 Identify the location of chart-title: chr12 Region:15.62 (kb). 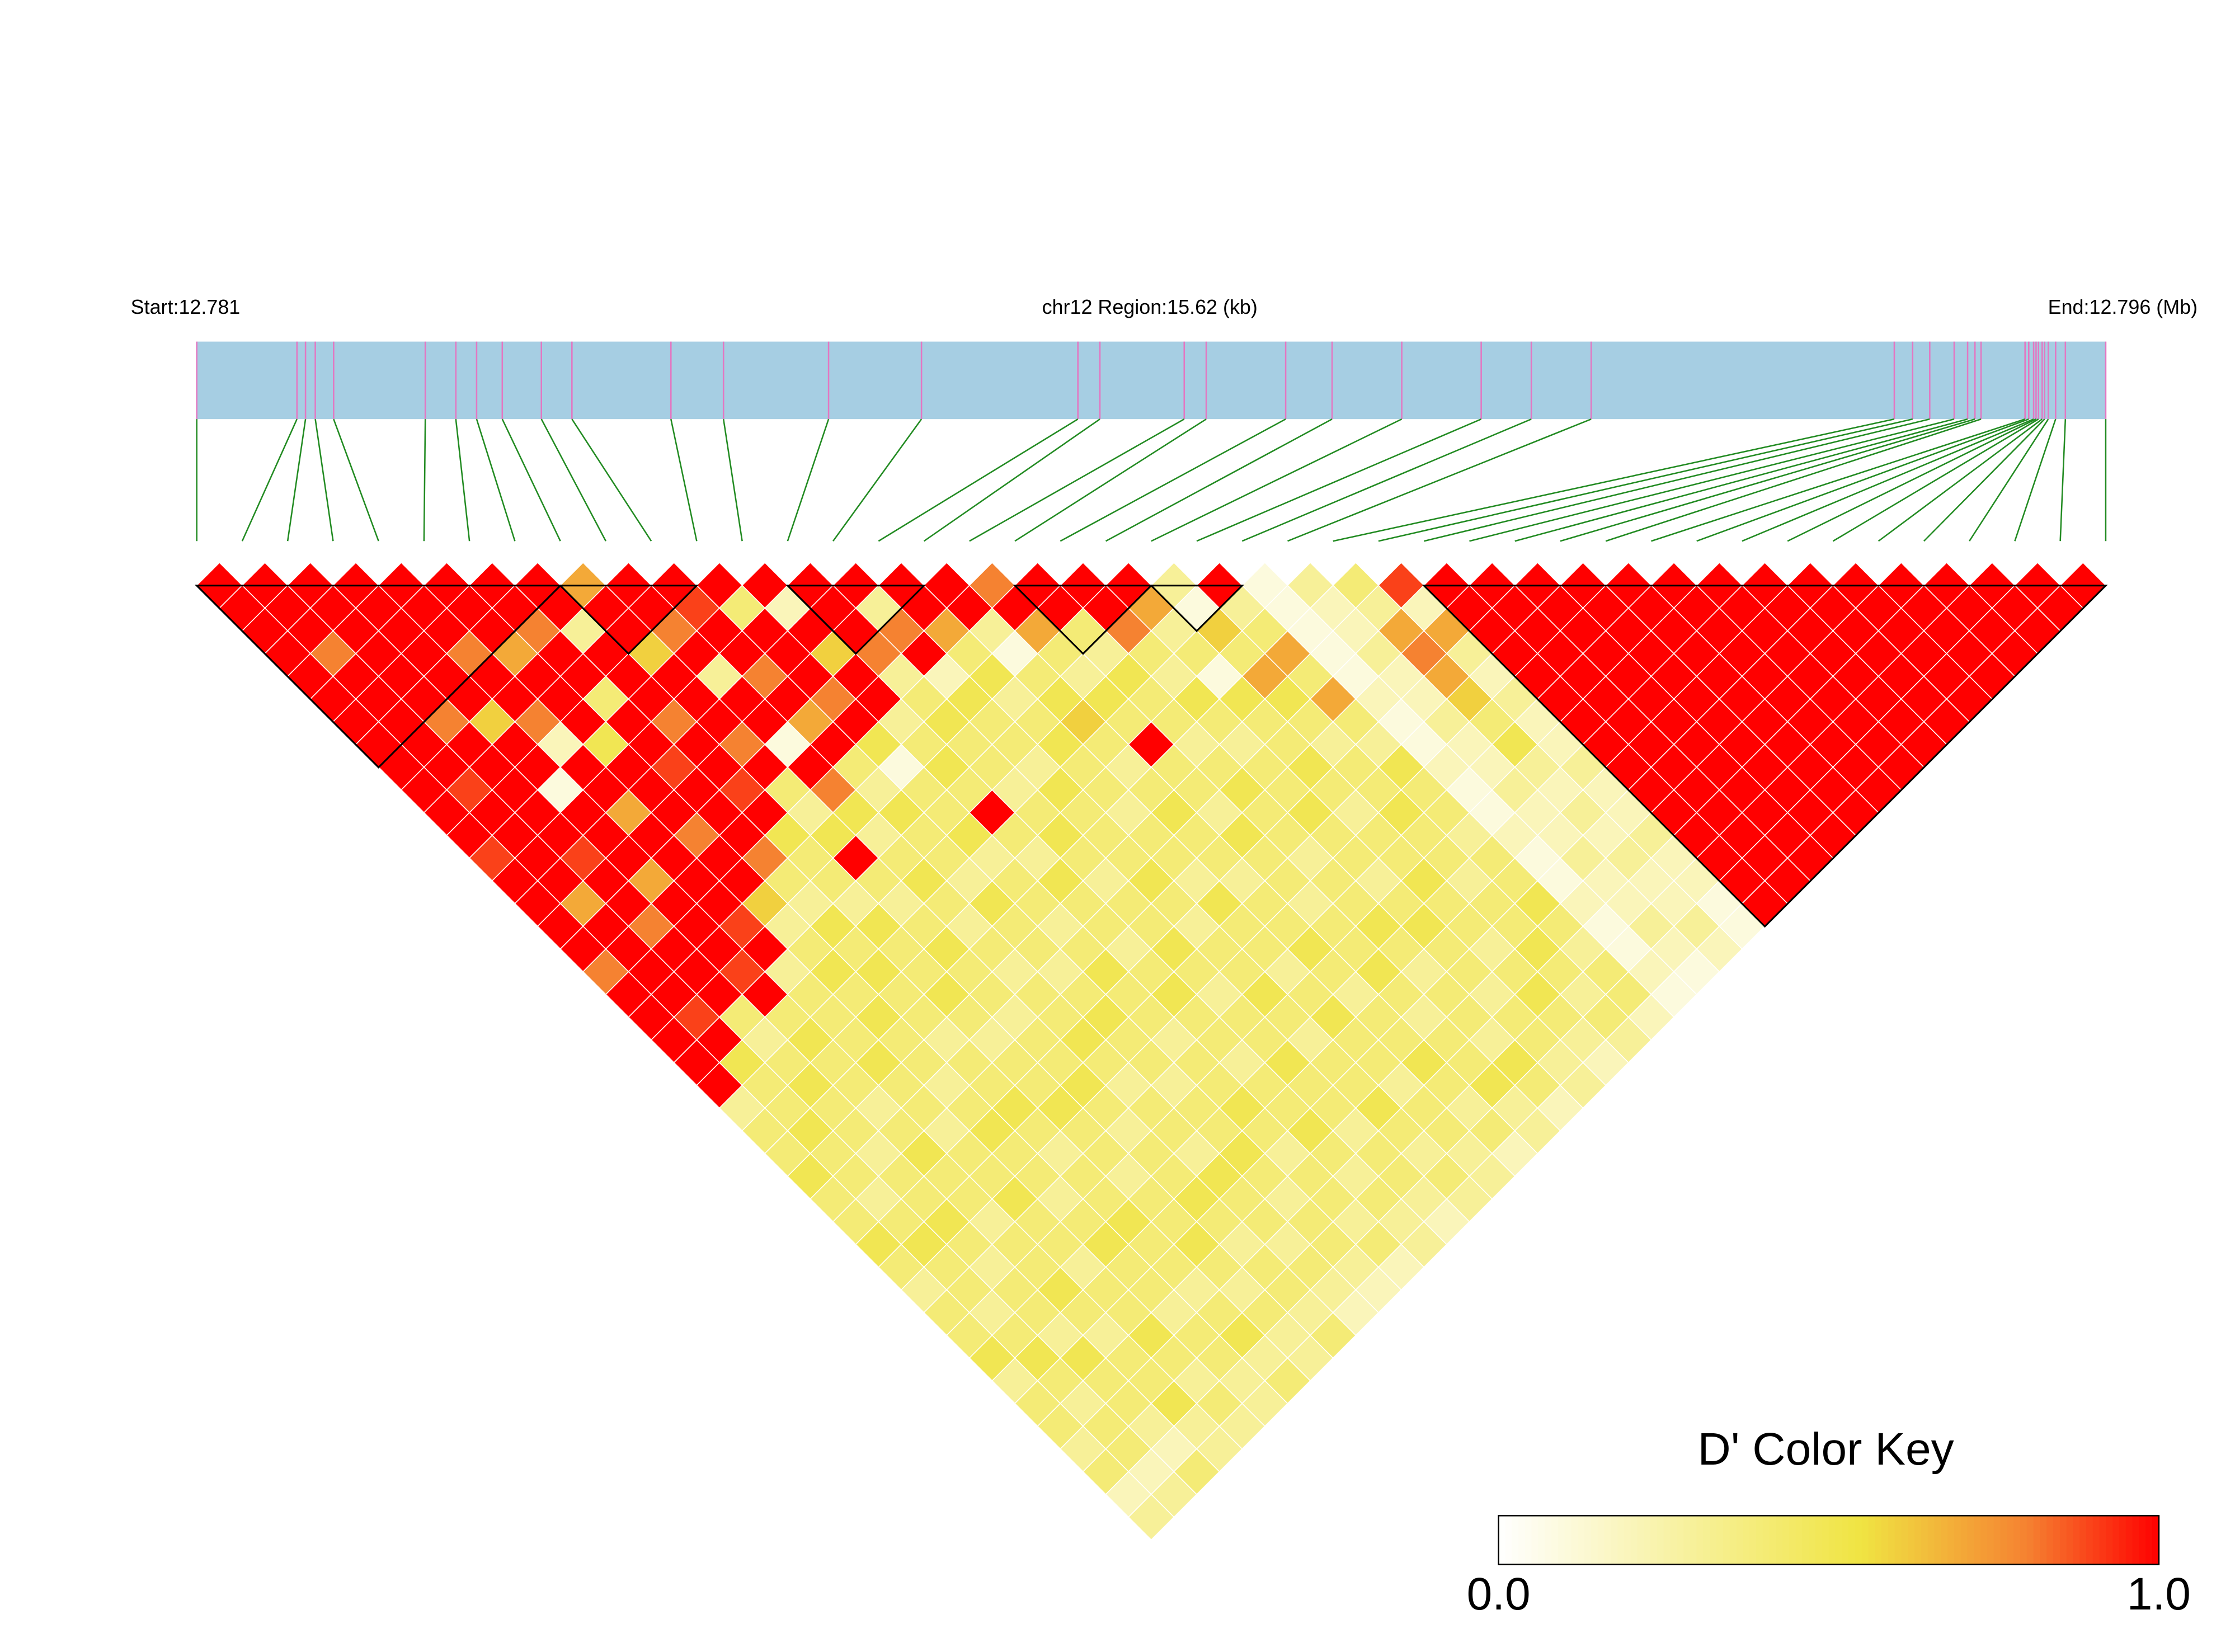
(1150, 306).